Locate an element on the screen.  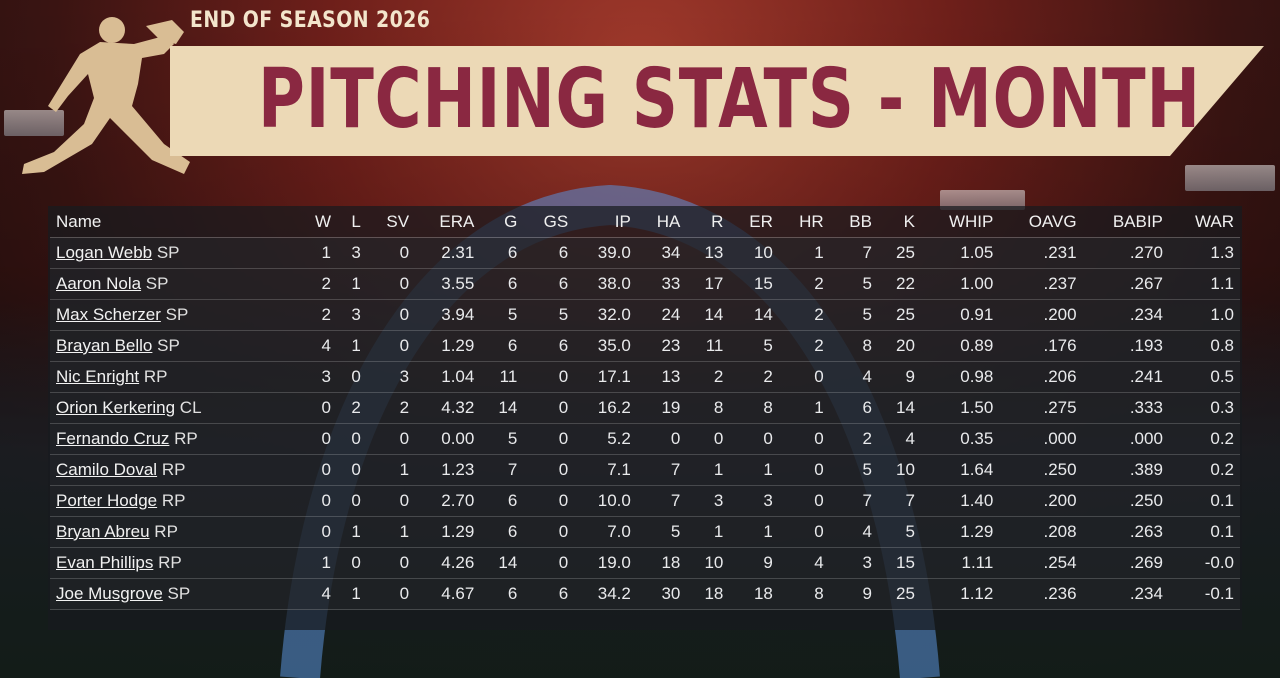
column-header-whip: WHIP is located at coordinates (960, 222).